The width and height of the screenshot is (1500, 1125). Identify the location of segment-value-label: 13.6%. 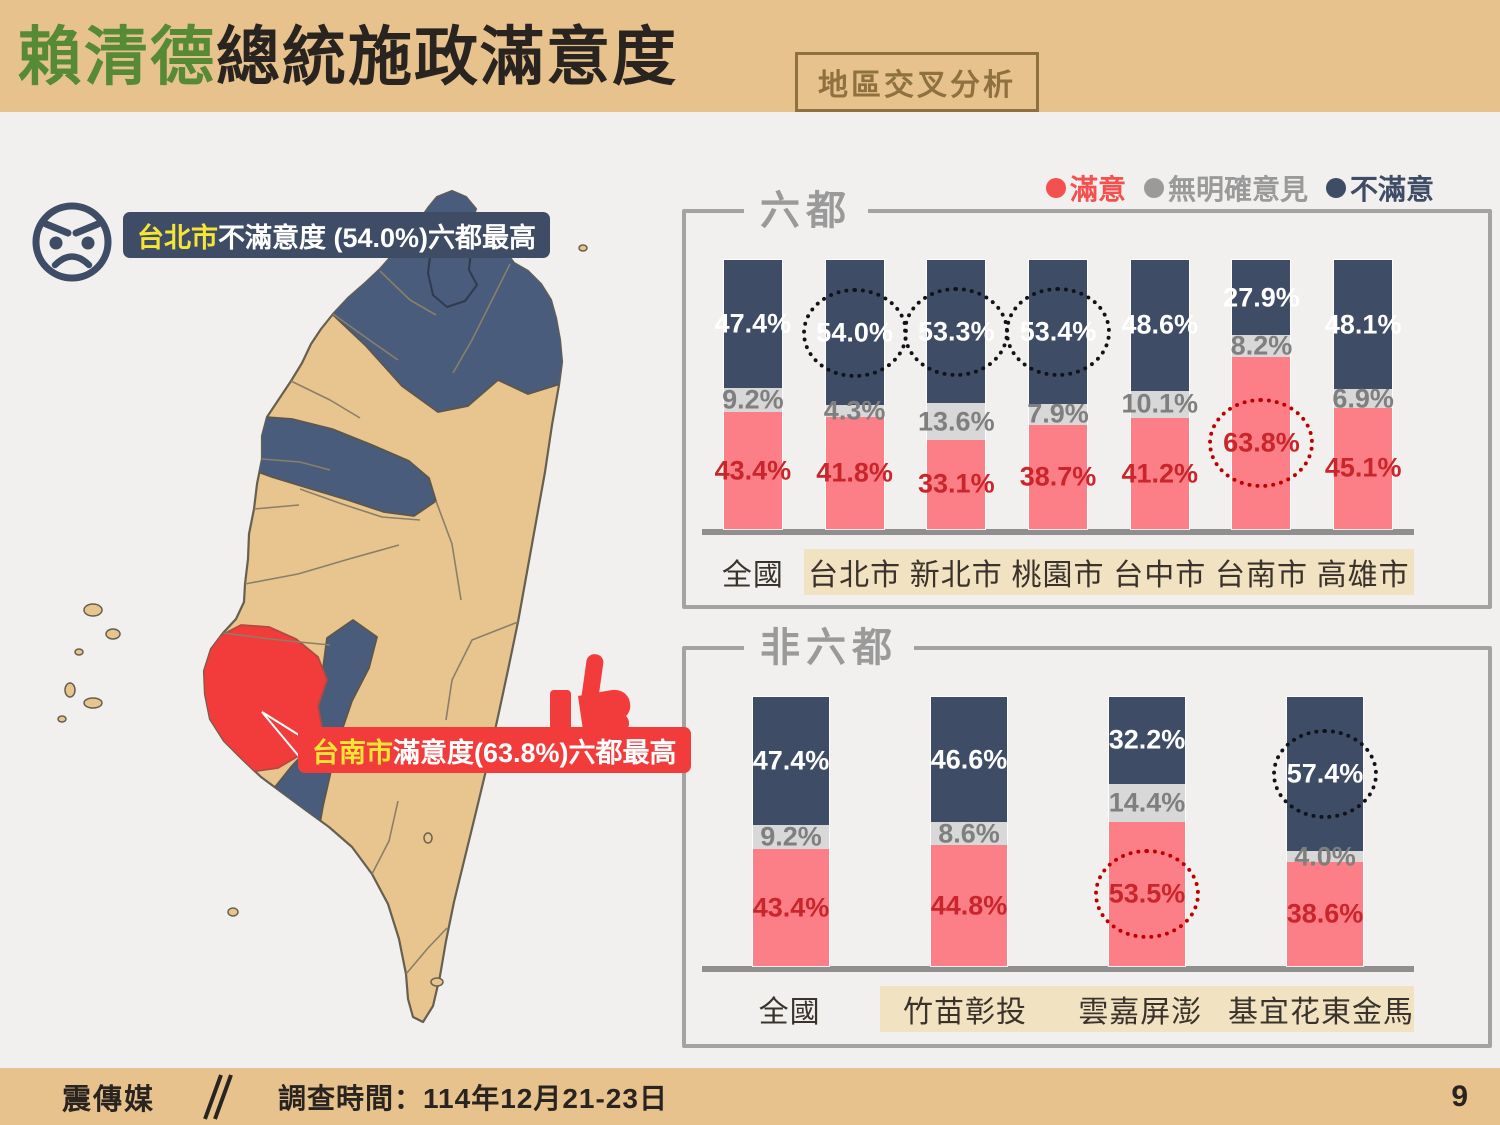
(956, 421).